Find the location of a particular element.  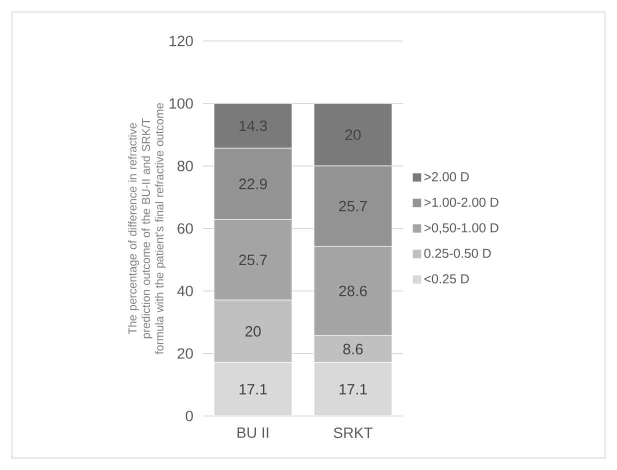

legend-label: >1.00-2.00 D is located at coordinates (461, 202).